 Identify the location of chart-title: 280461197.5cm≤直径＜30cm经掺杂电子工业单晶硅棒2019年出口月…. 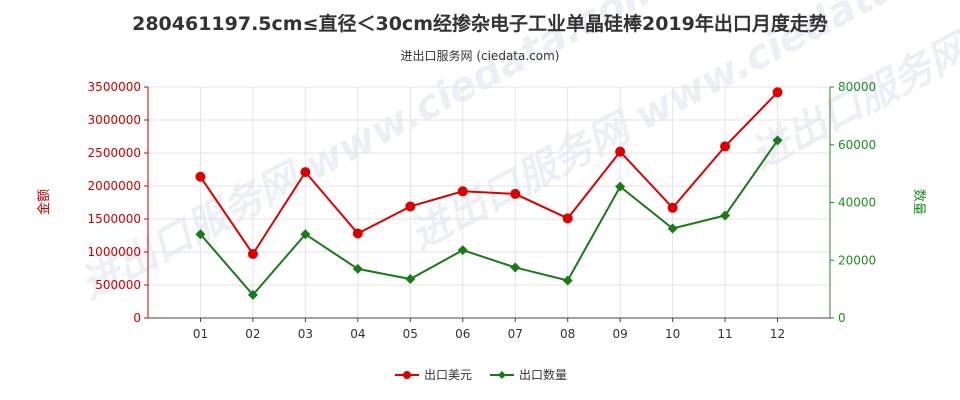
(480, 23).